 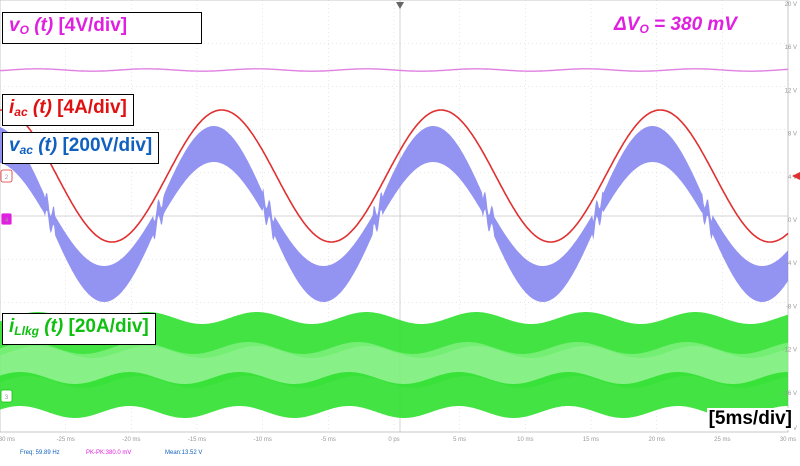 I want to click on y-tick-label: 20 V, so click(x=791, y=5).